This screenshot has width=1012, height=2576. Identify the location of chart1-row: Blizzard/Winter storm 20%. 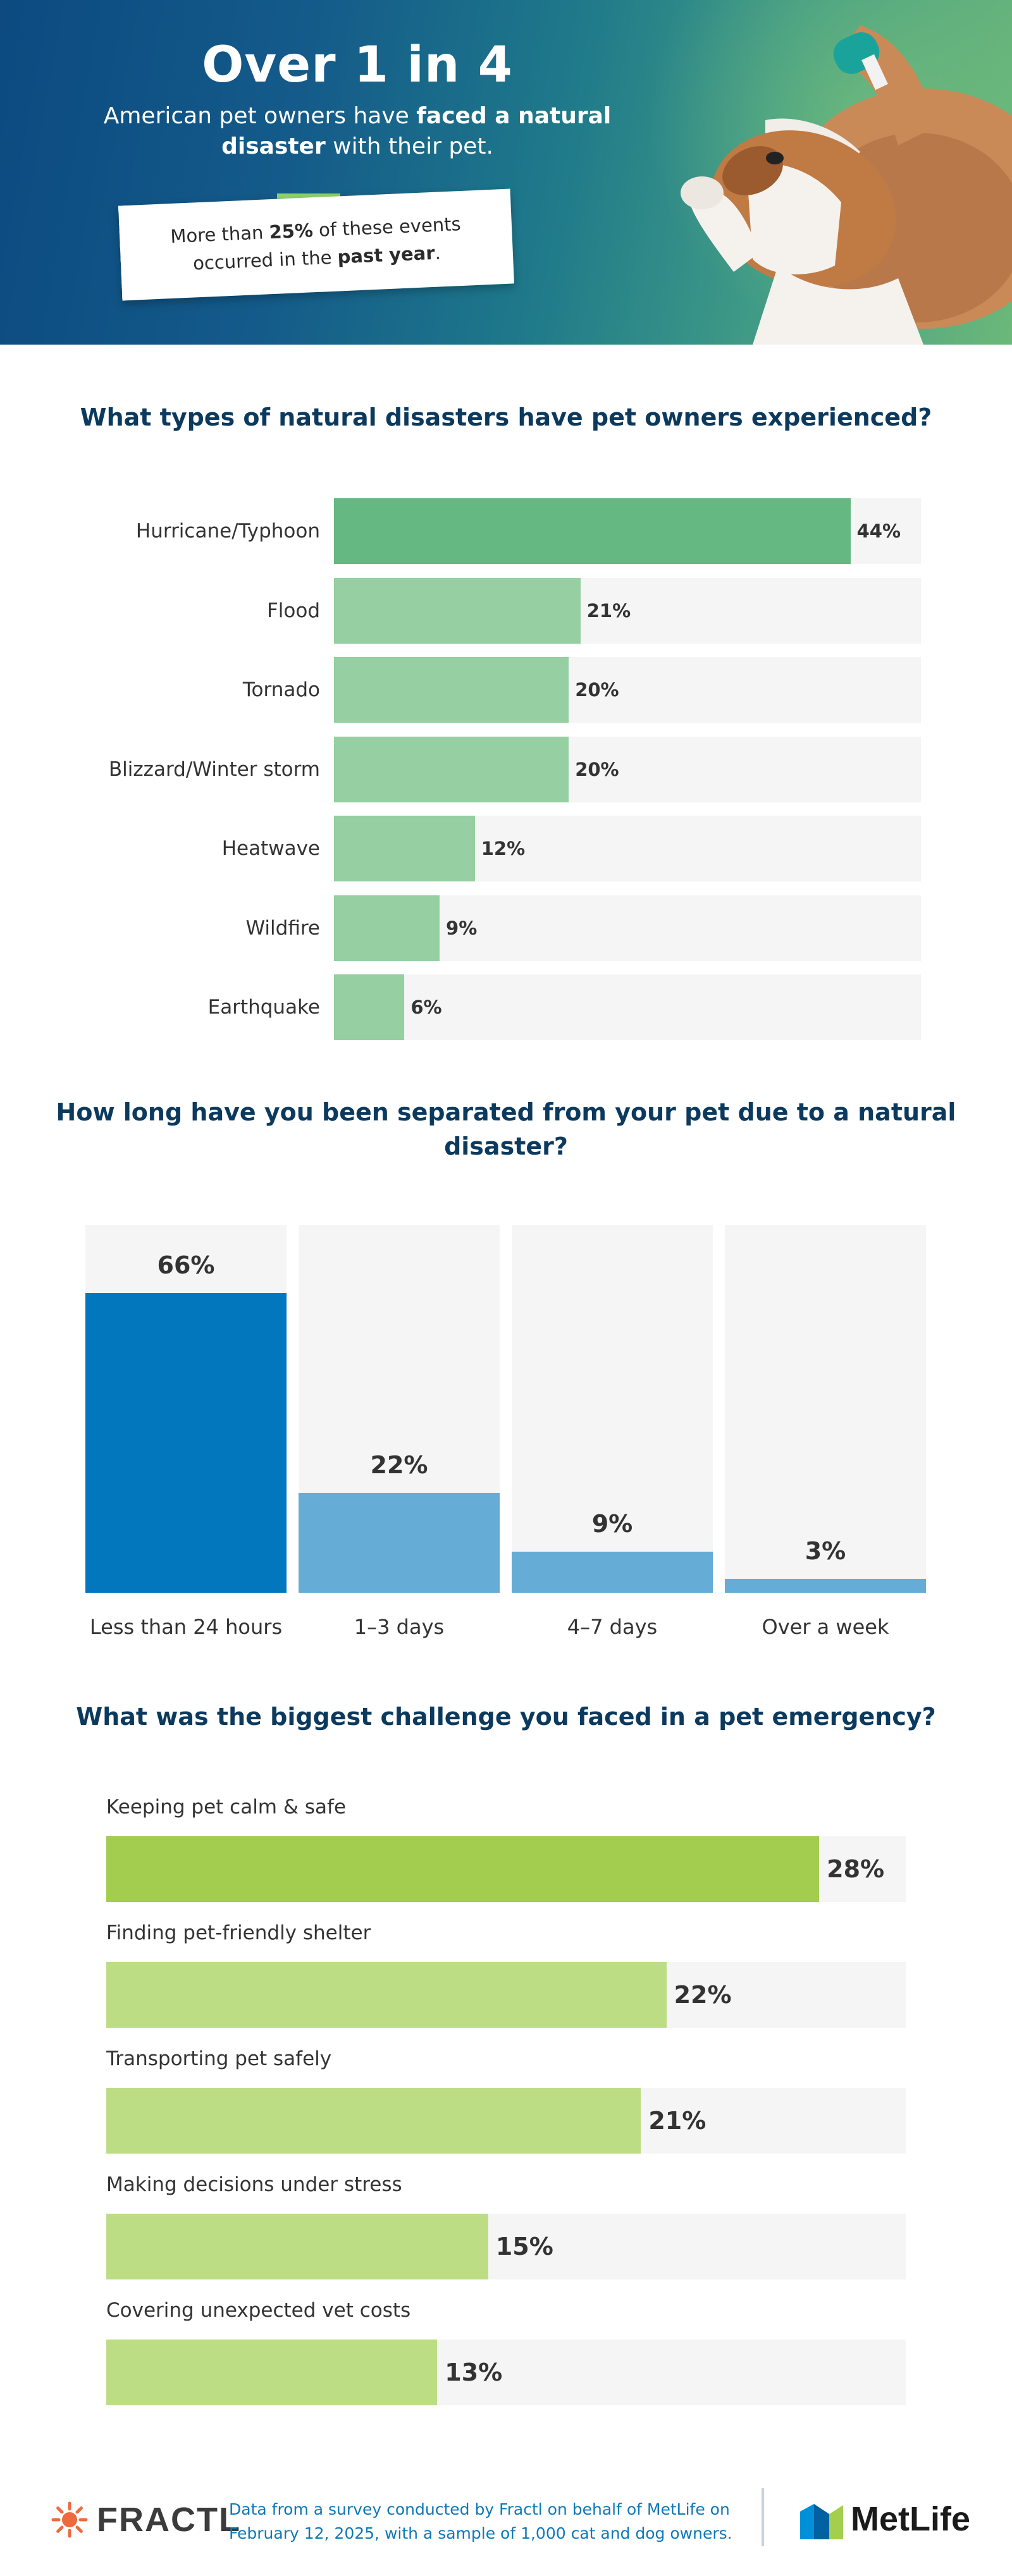
(506, 769).